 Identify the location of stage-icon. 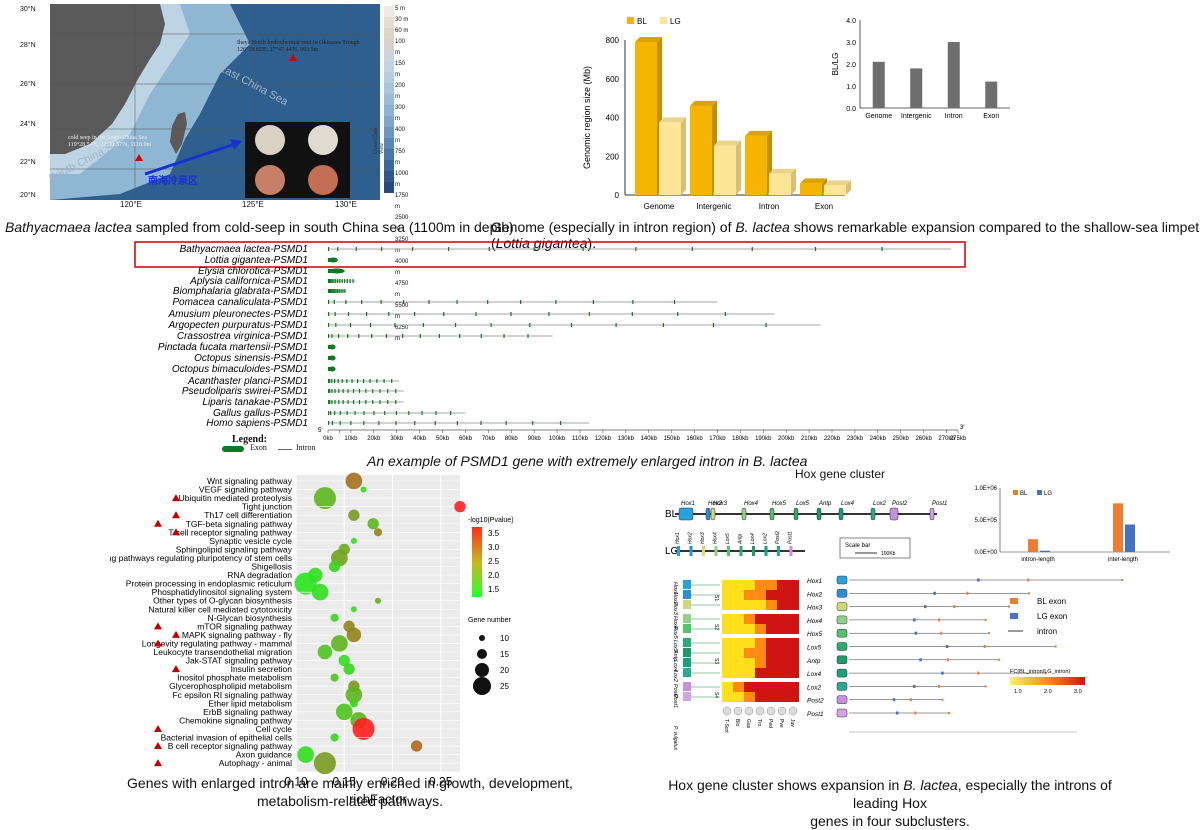
(727, 711).